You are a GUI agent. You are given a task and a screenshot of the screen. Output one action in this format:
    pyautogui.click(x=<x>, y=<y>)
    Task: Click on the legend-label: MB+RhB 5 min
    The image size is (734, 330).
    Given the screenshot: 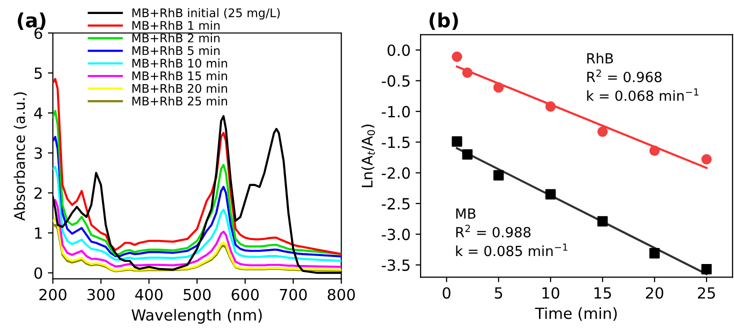 What is the action you would take?
    pyautogui.click(x=176, y=51)
    